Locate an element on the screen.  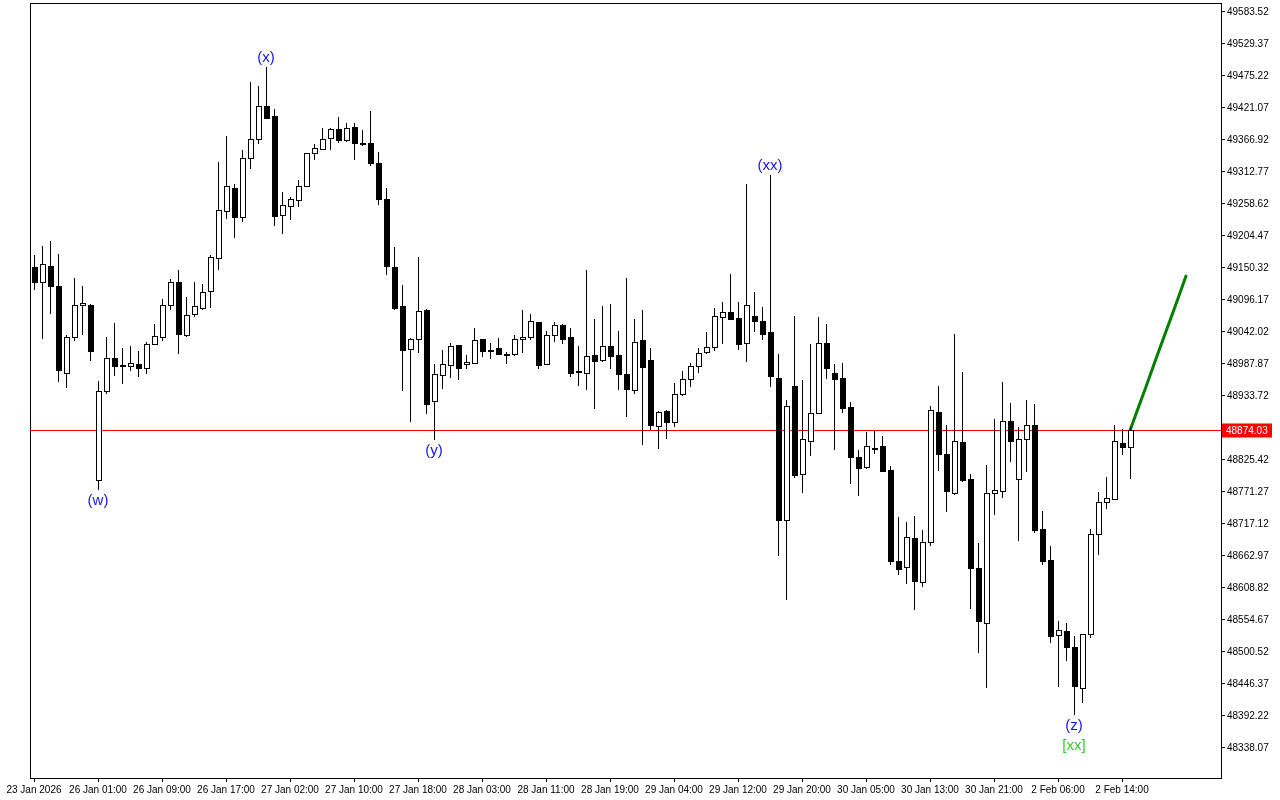
x-tick-label: 26 Jan 01:00 is located at coordinates (98, 789).